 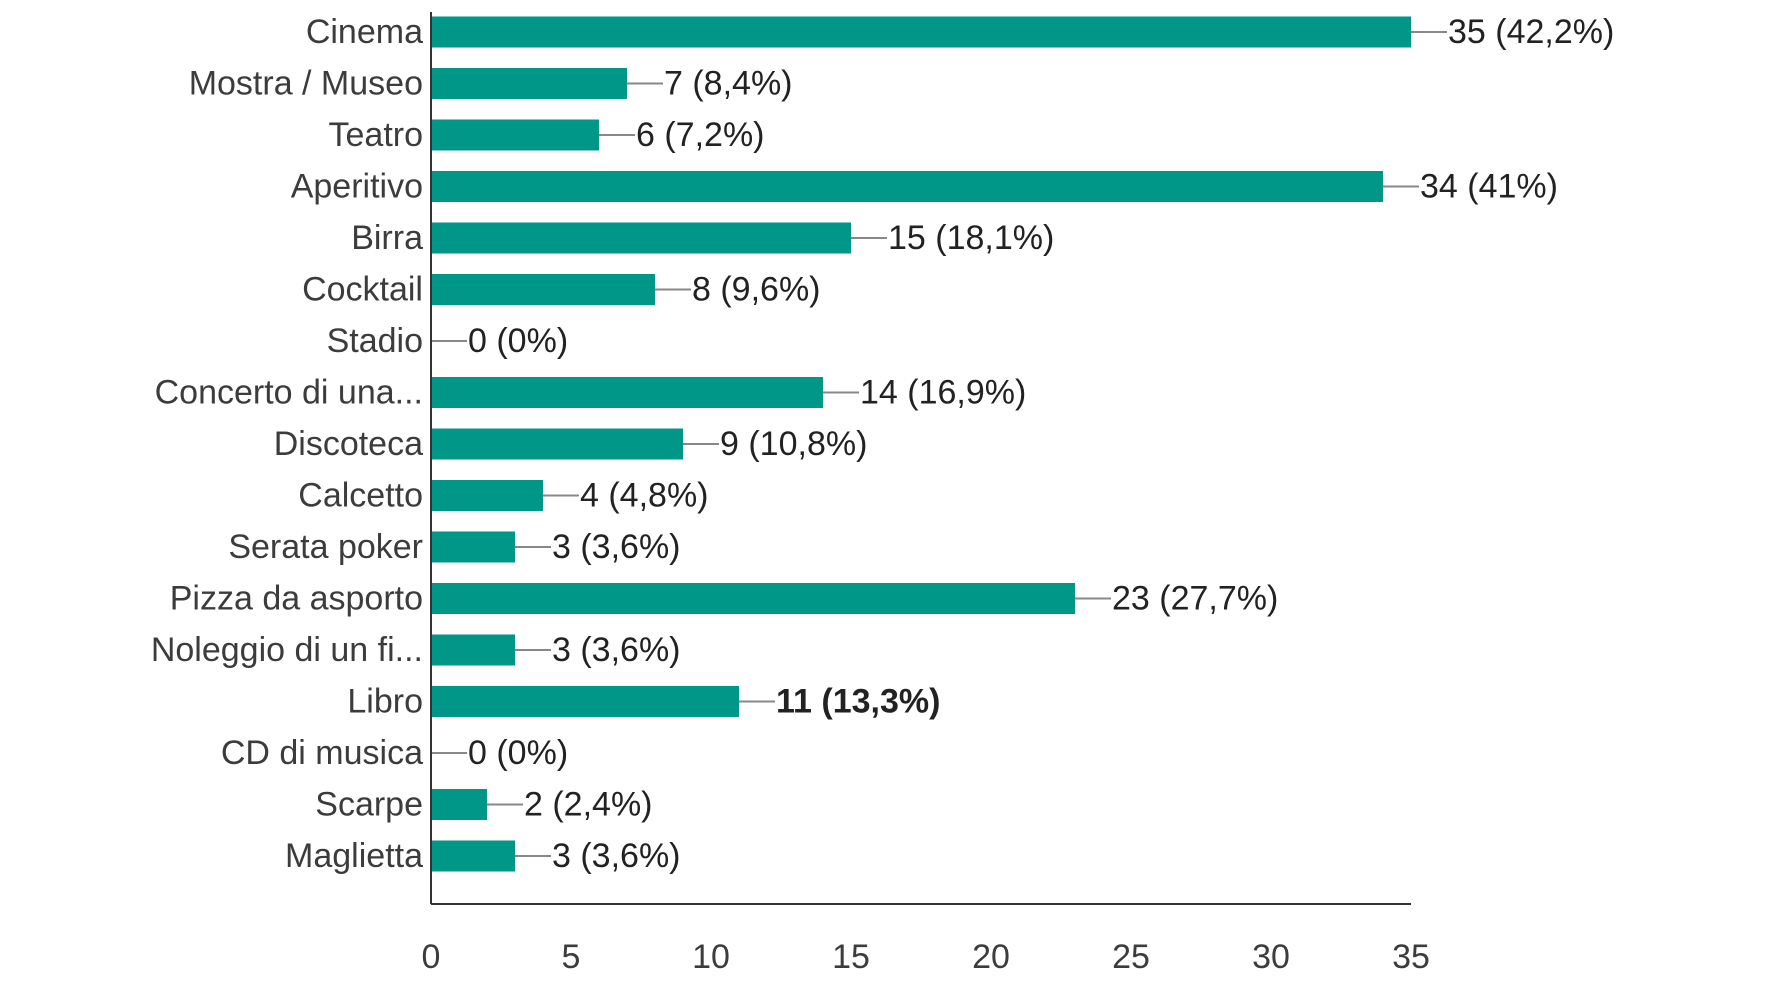 I want to click on value-label-11: 23 (27,7%), so click(x=1195, y=599).